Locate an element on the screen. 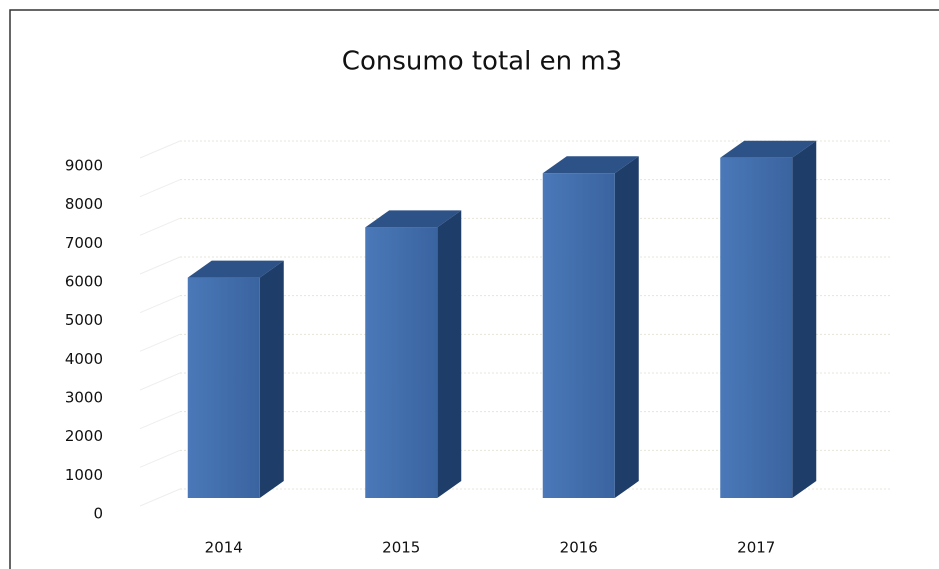 This screenshot has height=569, width=939. chart-title: Consumo total en m3 is located at coordinates (482, 62).